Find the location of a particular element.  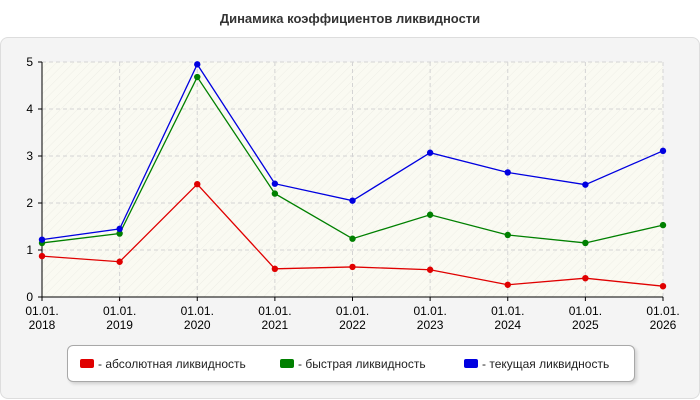

legend-swatch-green is located at coordinates (287, 363).